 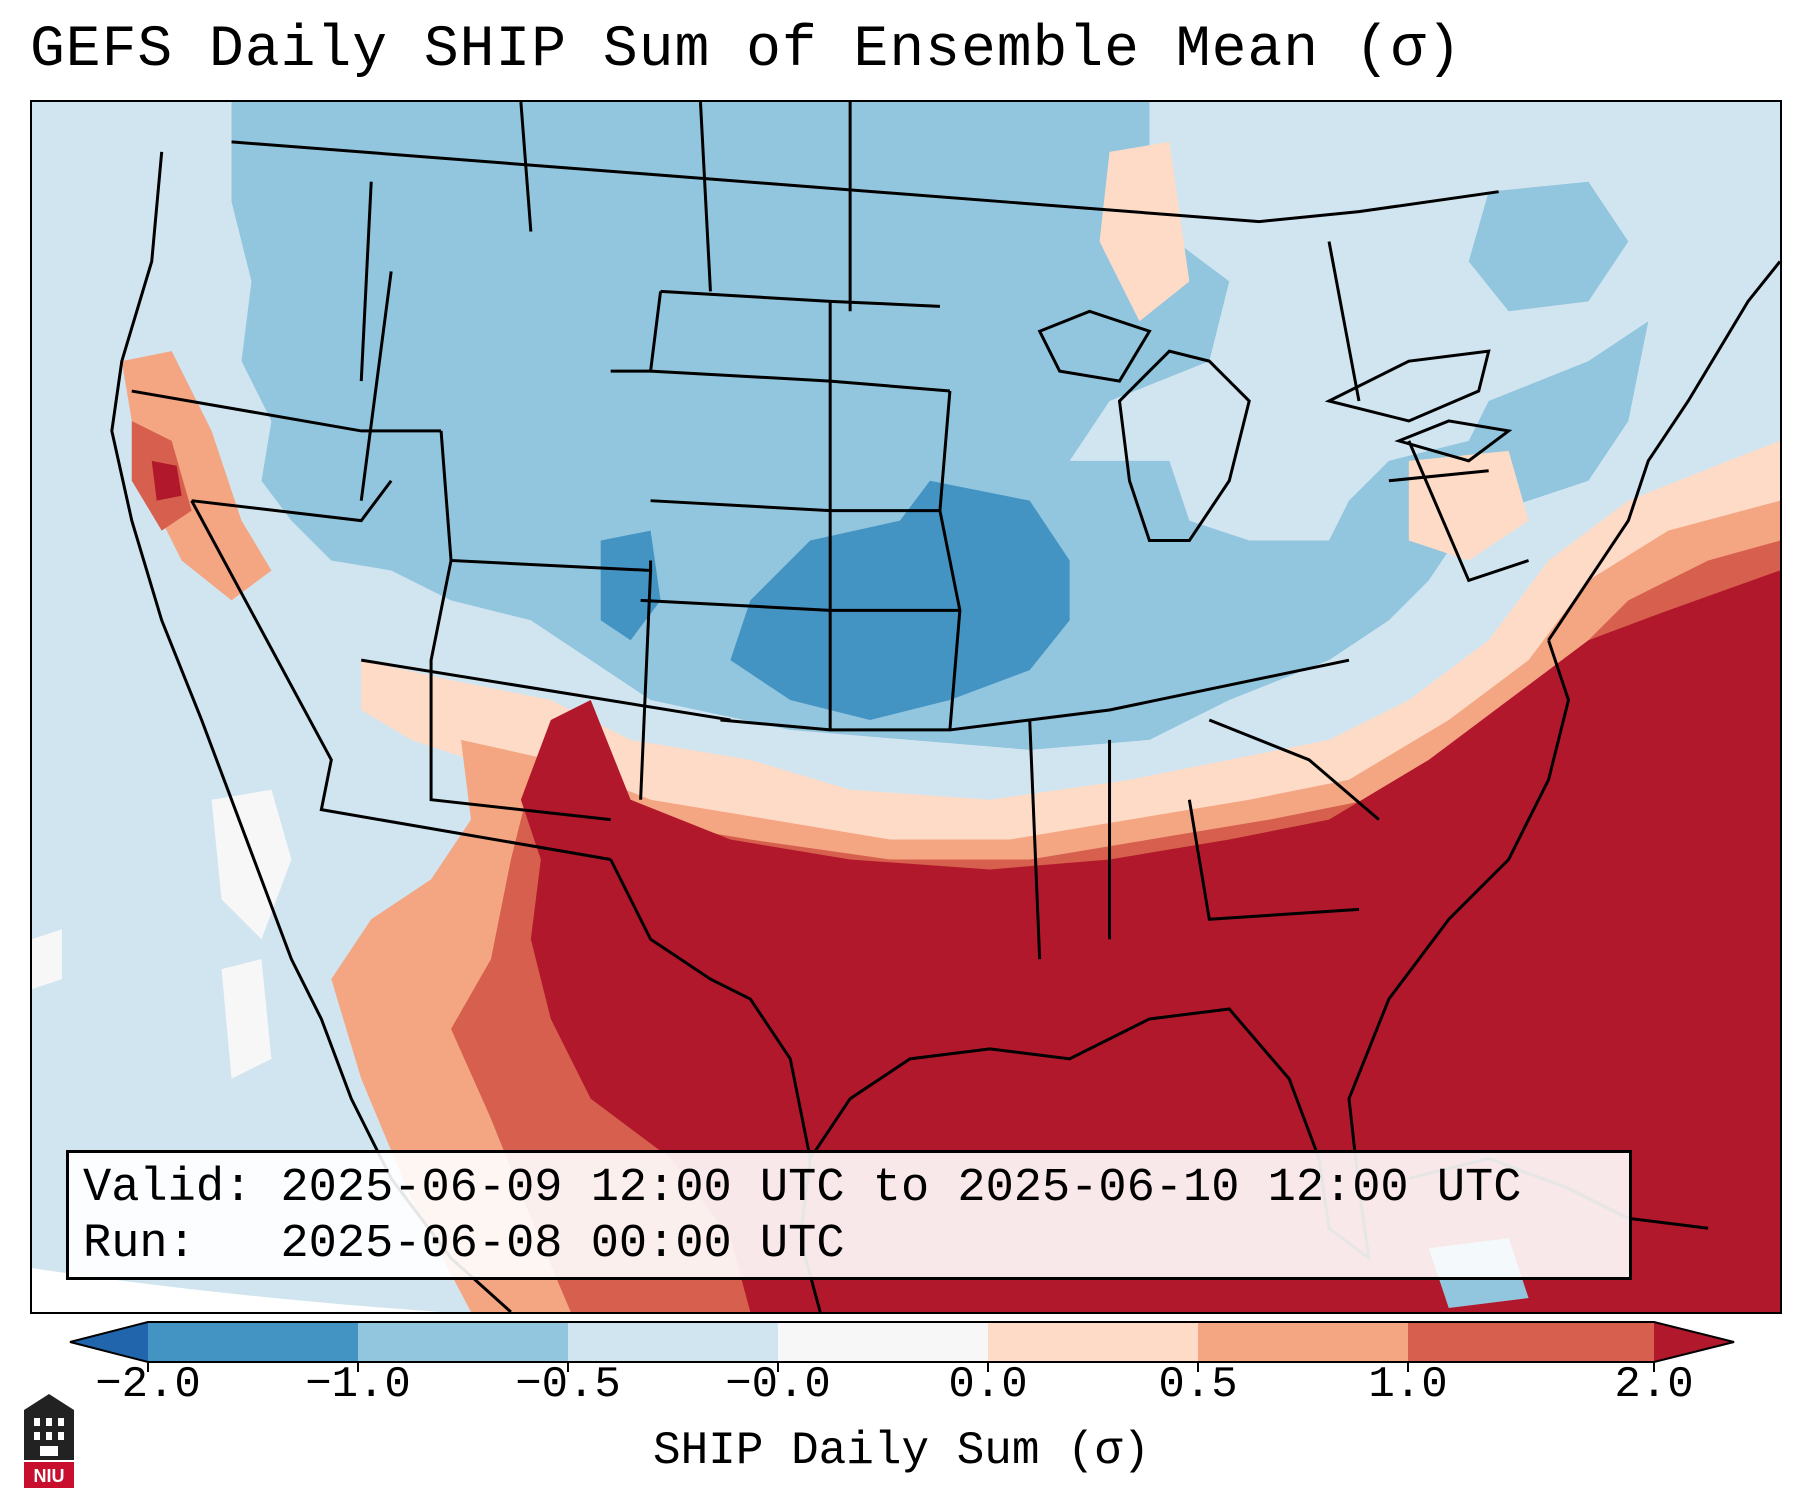 I want to click on run-label: Run:, so click(x=139, y=1244).